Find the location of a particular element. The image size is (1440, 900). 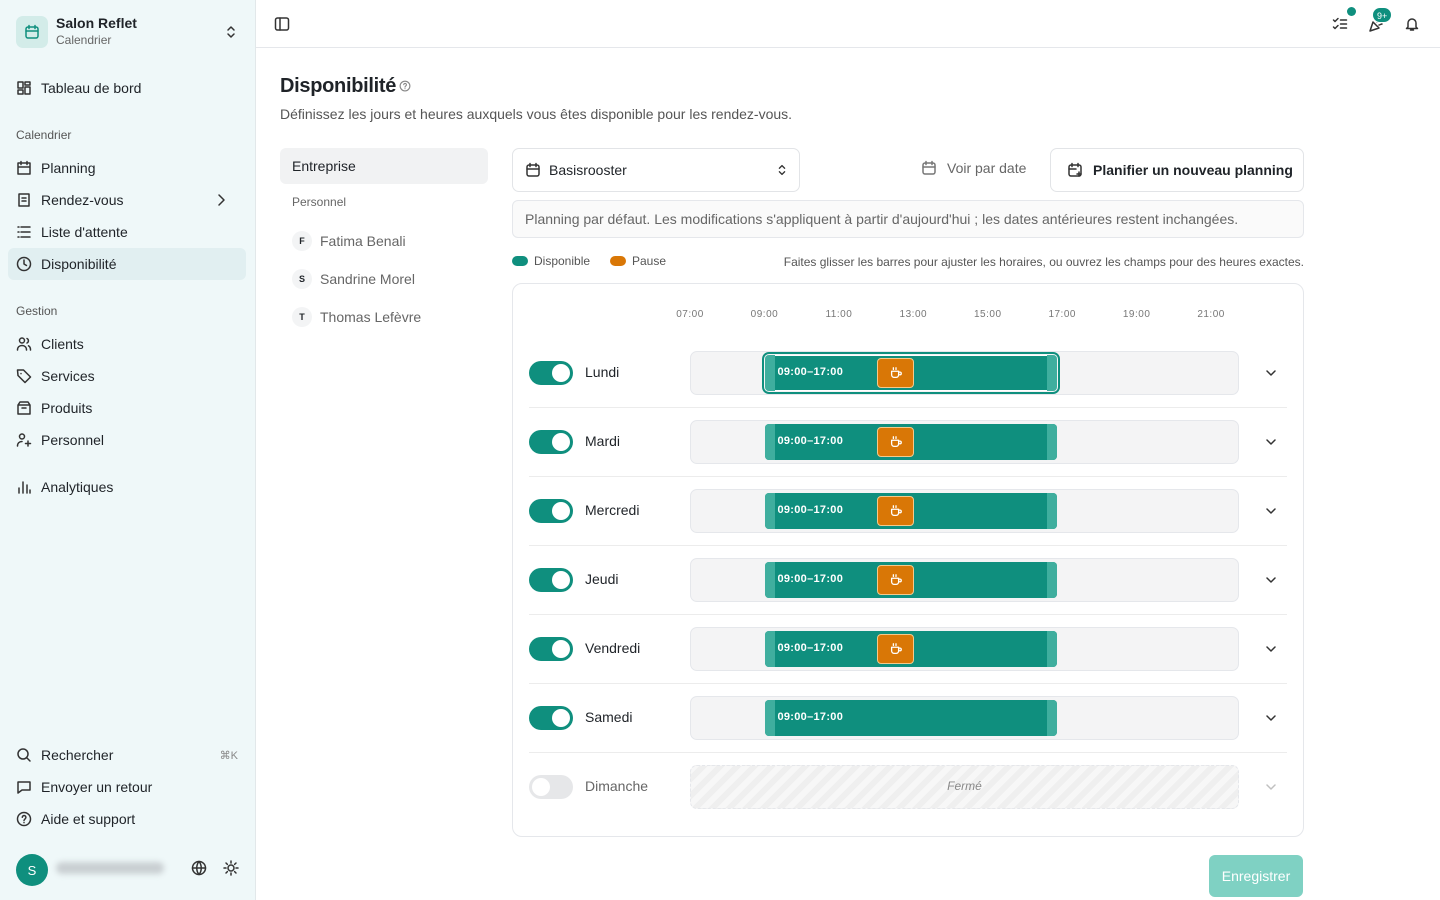

nav-item: Aide et support is located at coordinates (127, 819).